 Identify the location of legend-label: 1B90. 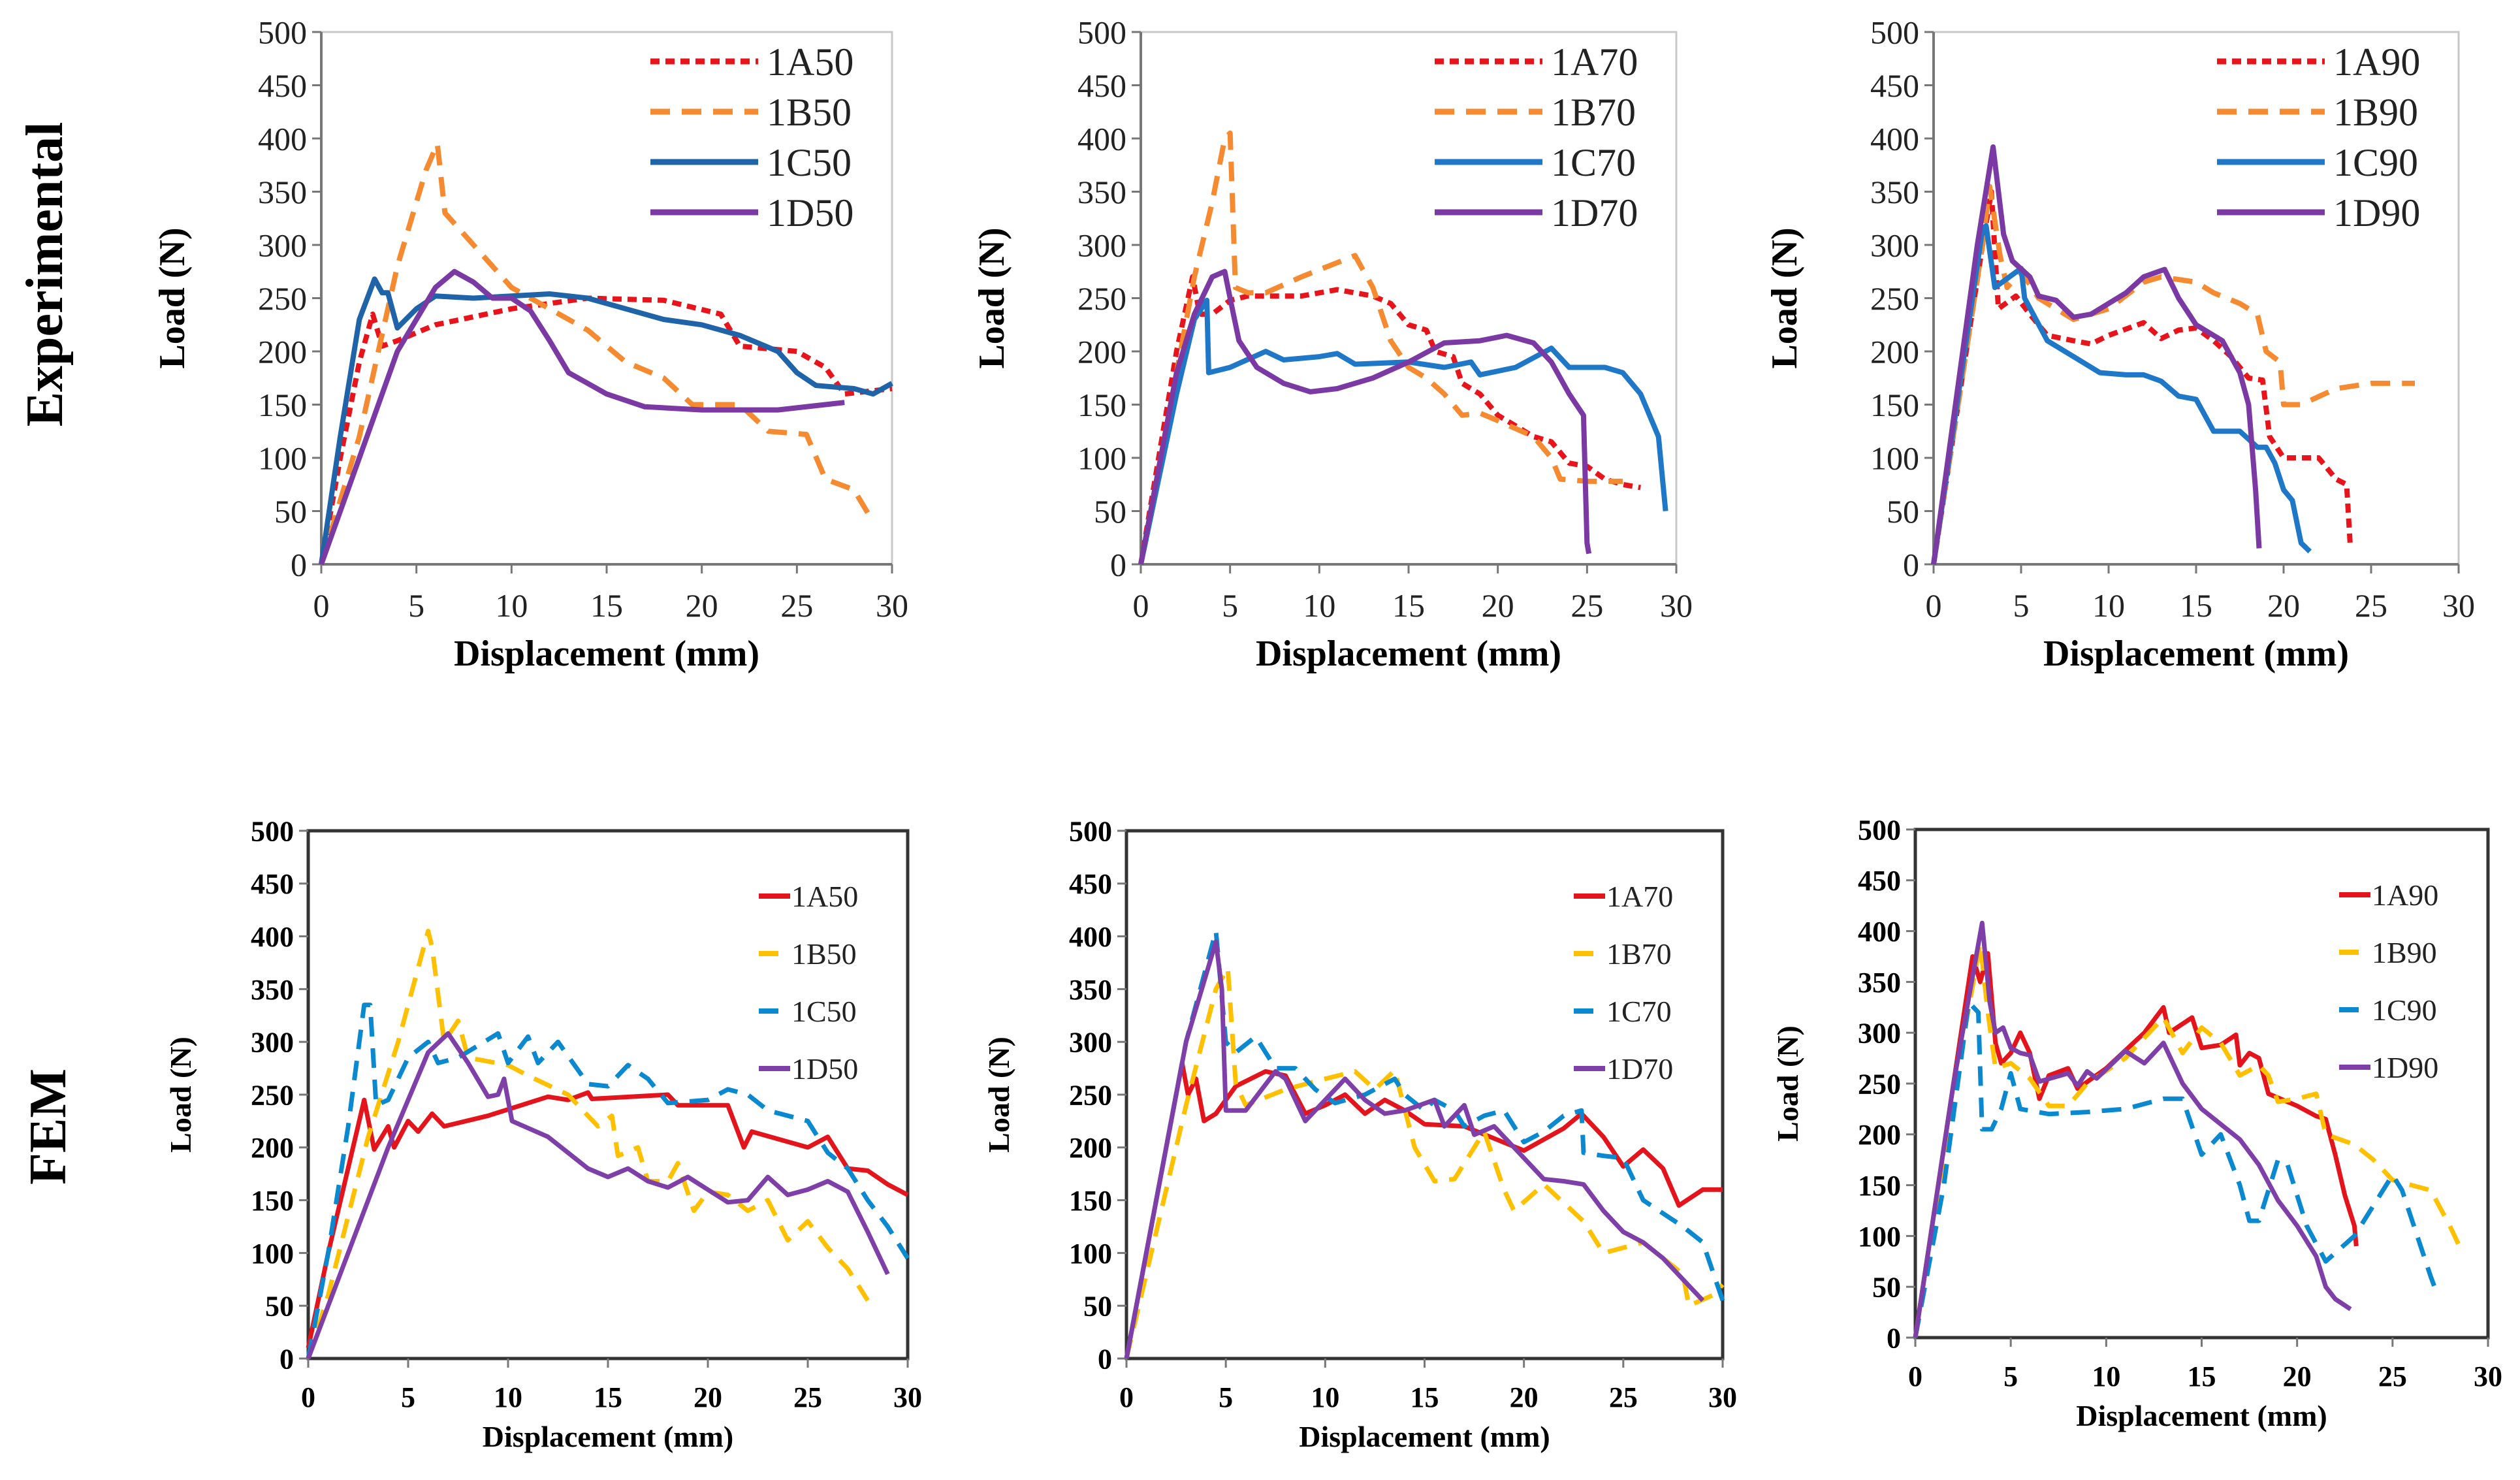
(2404, 953).